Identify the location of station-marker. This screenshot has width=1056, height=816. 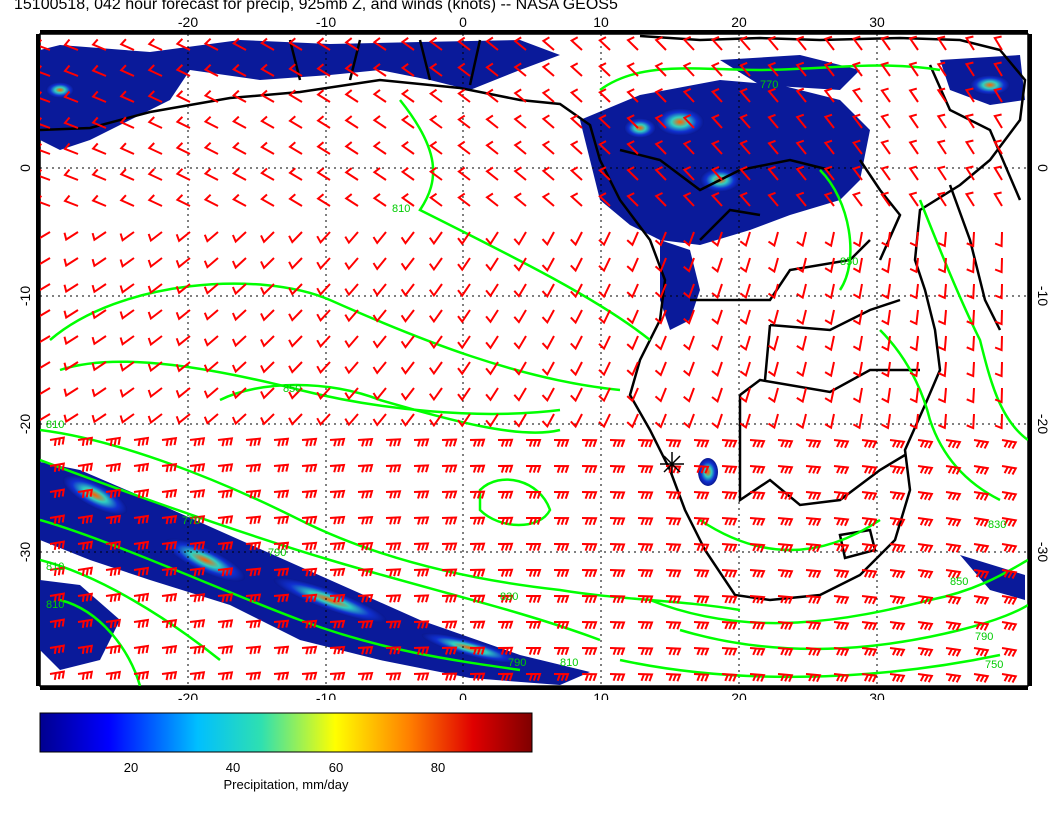
(672, 464).